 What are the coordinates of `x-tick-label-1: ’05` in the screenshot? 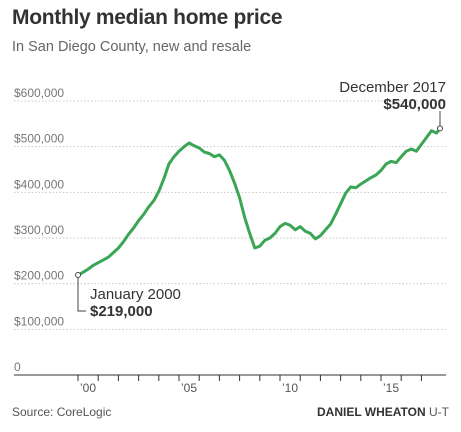 It's located at (189, 388).